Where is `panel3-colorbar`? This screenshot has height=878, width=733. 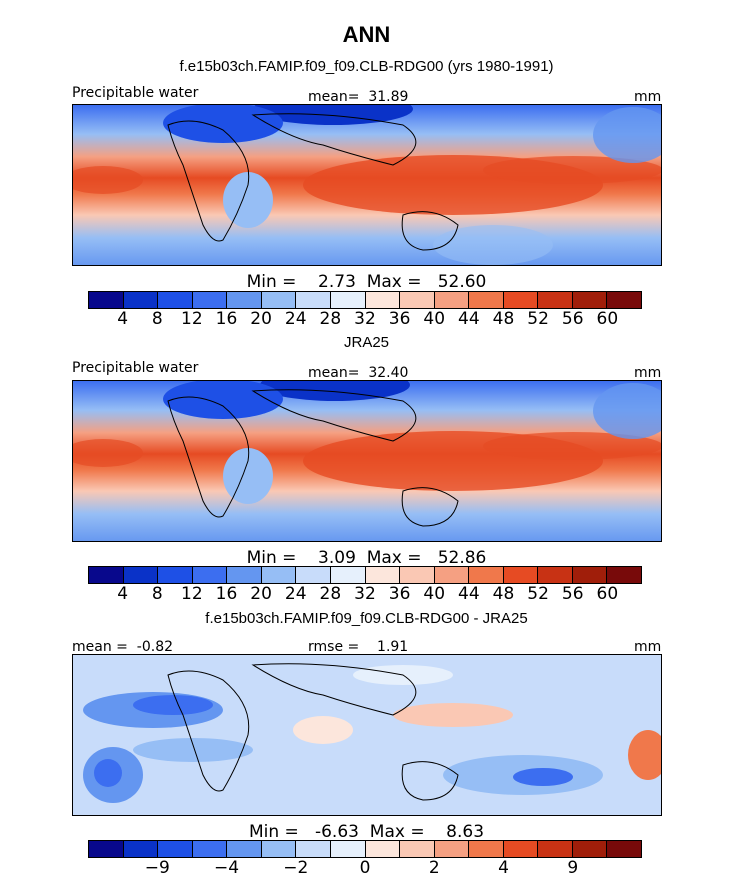 panel3-colorbar is located at coordinates (365, 849).